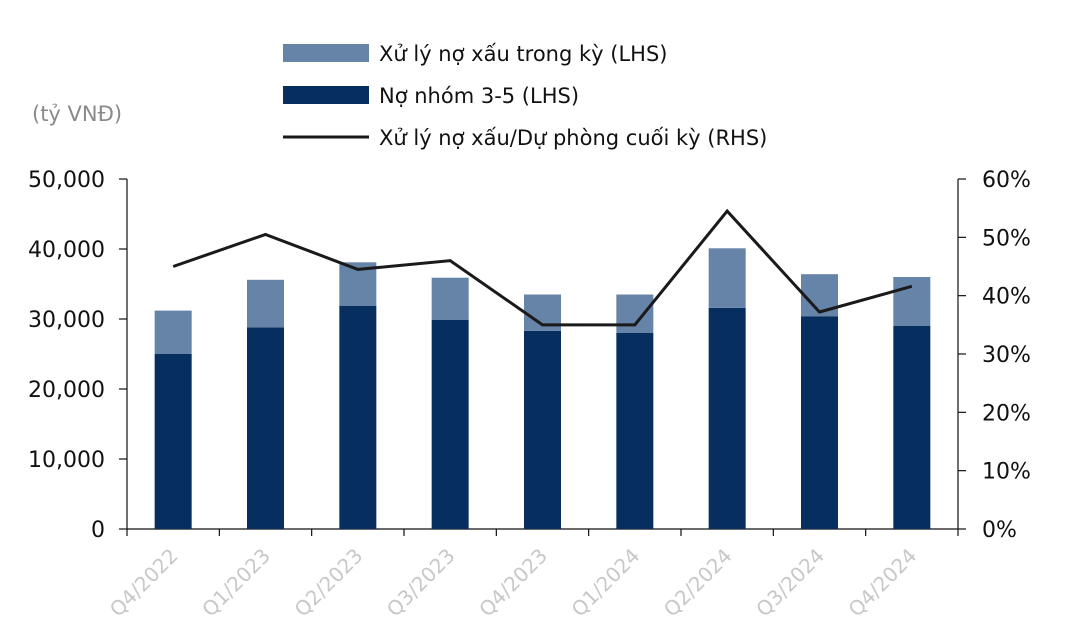 This screenshot has width=1072, height=643. What do you see at coordinates (66, 320) in the screenshot?
I see `y-left-tick-label: 30,000` at bounding box center [66, 320].